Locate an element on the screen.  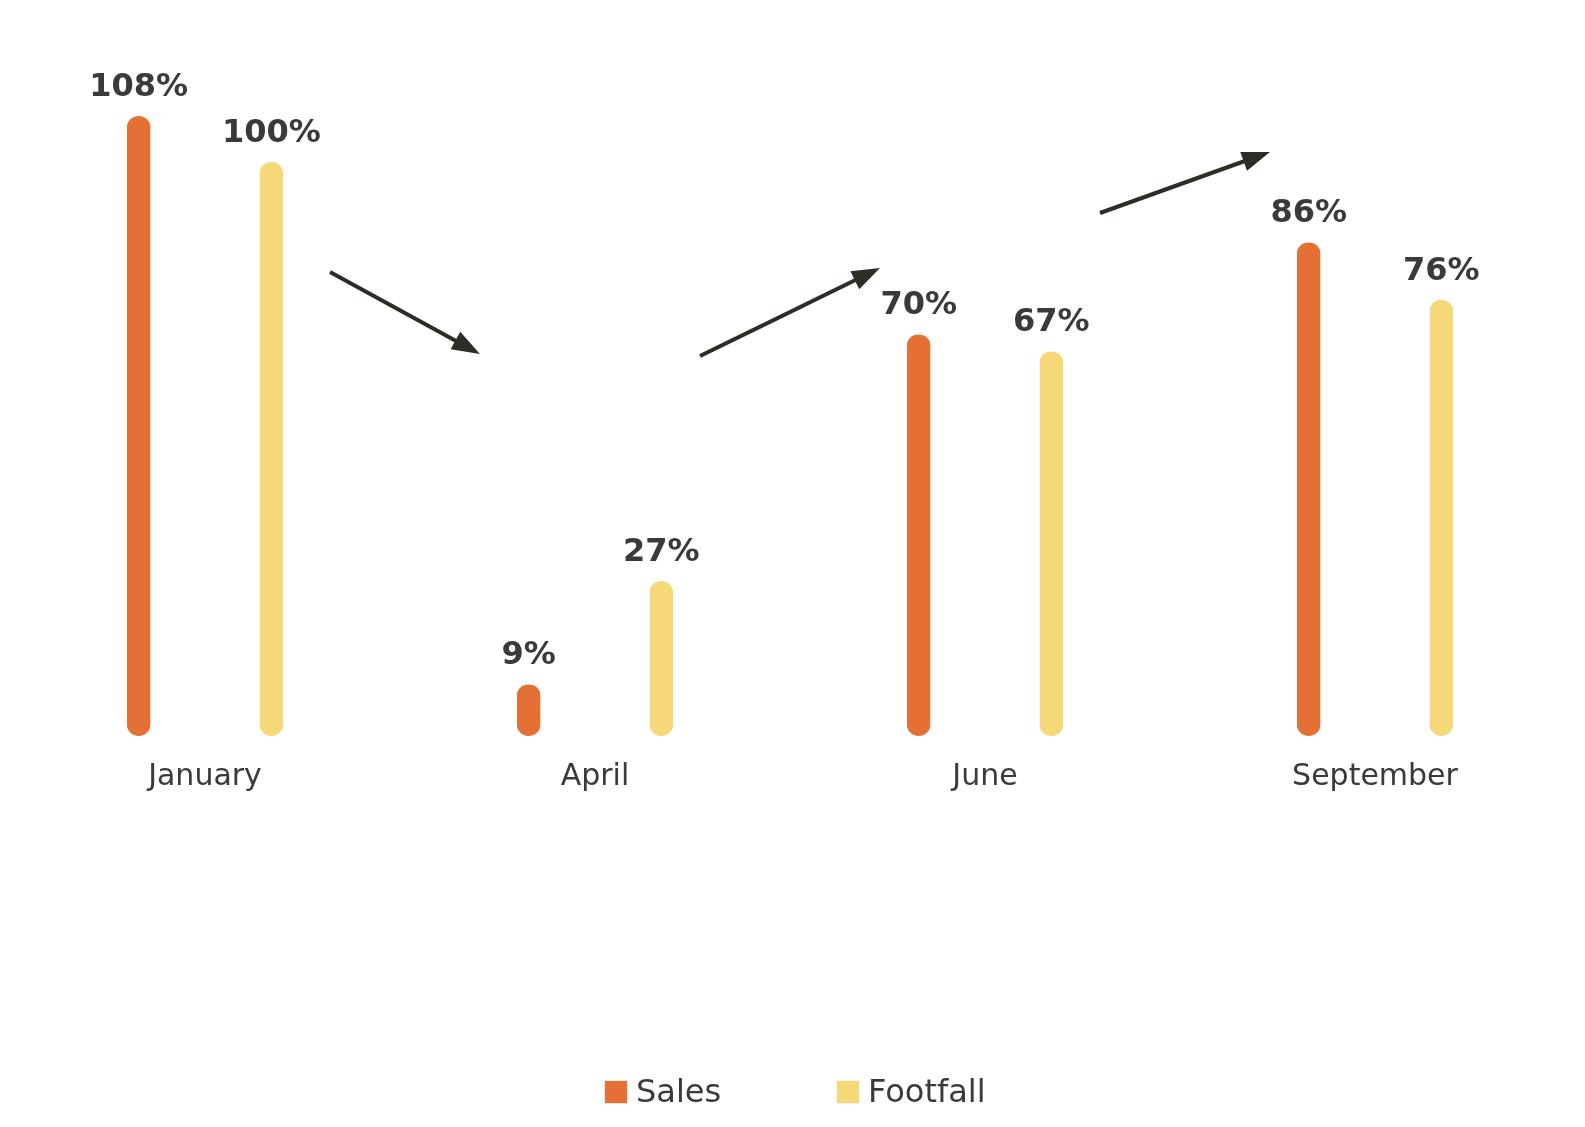
x-tick-label: April is located at coordinates (595, 774).